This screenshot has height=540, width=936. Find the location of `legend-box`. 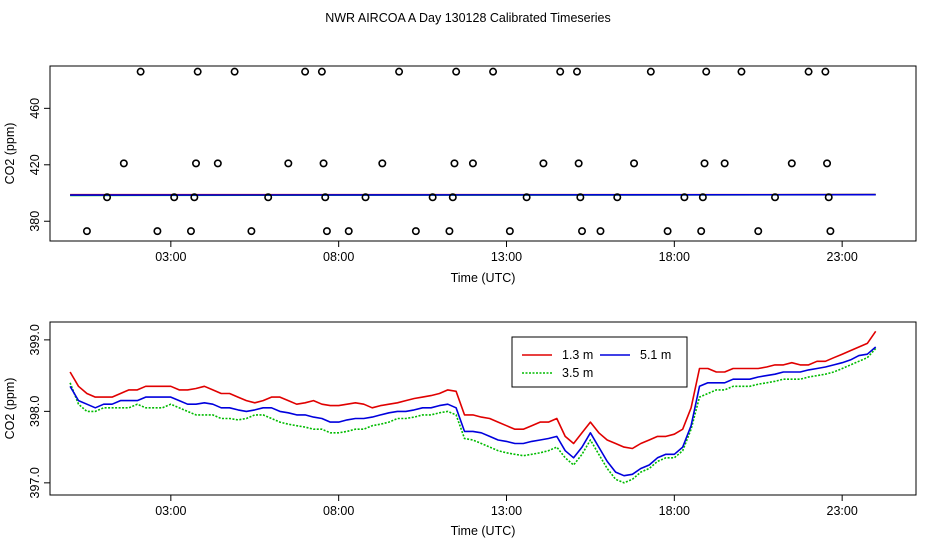

legend-box is located at coordinates (599, 362).